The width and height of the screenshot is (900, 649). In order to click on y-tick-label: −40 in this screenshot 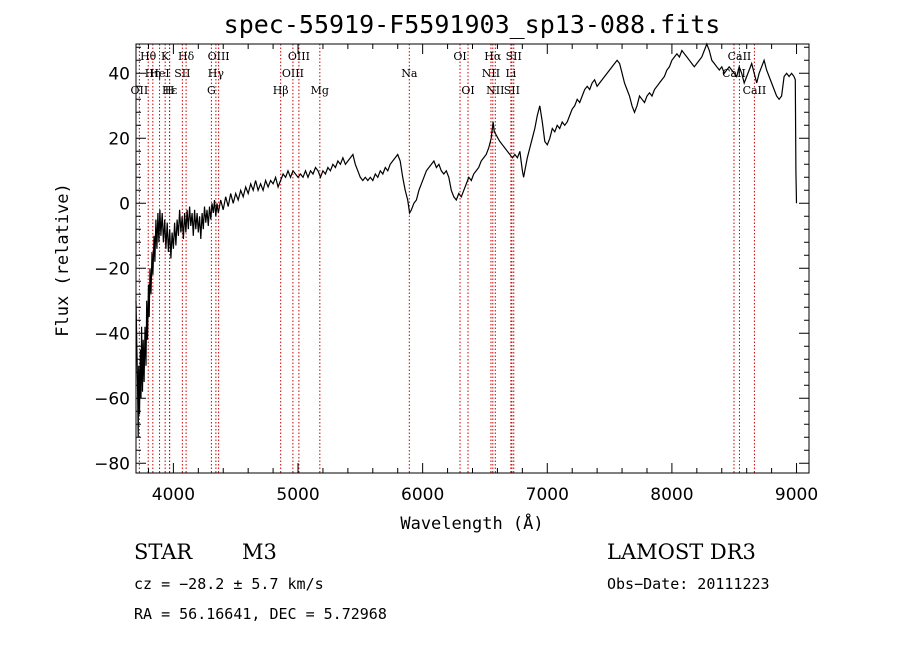, I will do `click(112, 334)`.